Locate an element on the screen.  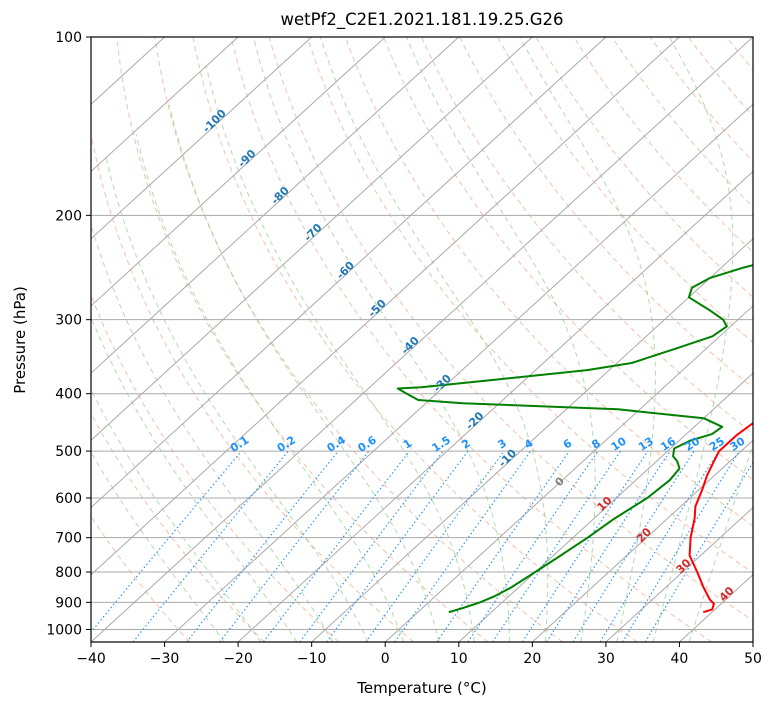
y-tick-label: 600 is located at coordinates (68, 499).